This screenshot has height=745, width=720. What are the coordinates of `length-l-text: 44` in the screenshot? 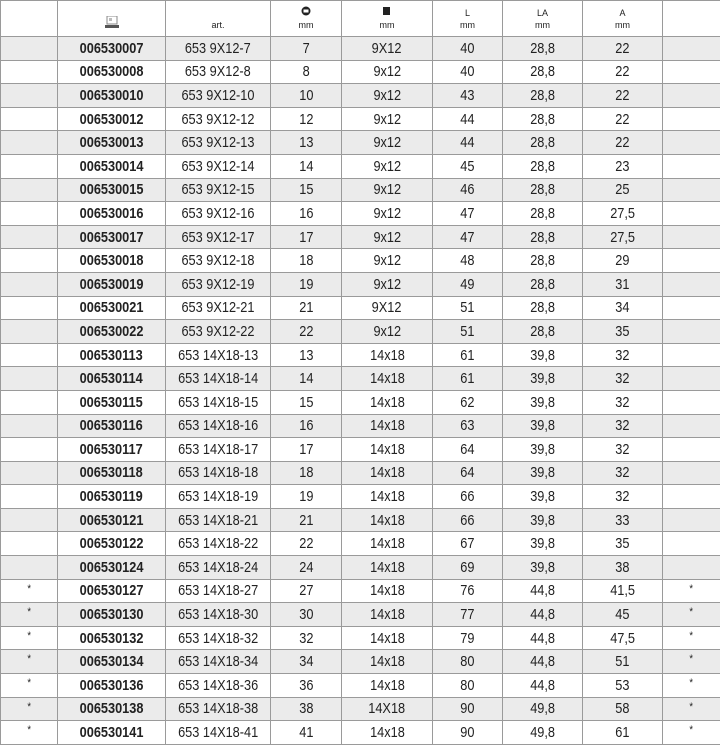 It's located at (467, 142).